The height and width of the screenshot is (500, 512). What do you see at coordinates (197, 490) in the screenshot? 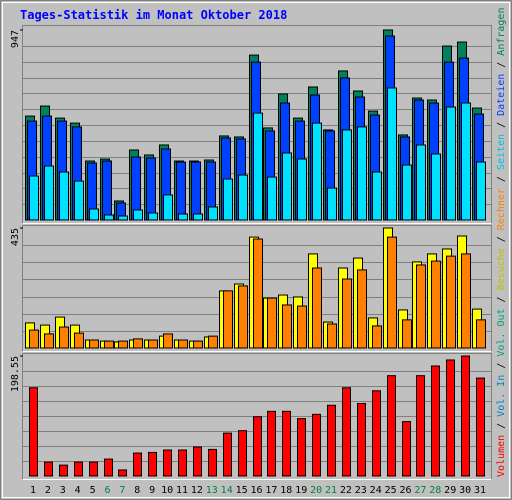
I see `x-tick-label: 12` at bounding box center [197, 490].